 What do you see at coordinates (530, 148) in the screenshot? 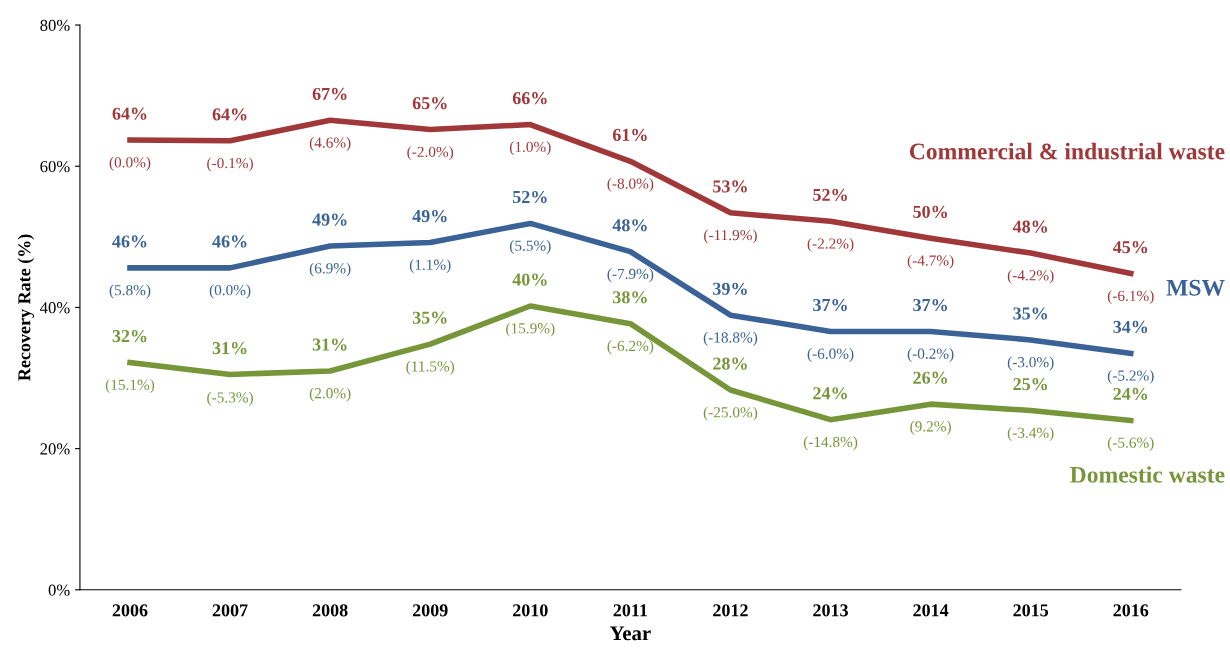
I see `annotation: (1.0%)` at bounding box center [530, 148].